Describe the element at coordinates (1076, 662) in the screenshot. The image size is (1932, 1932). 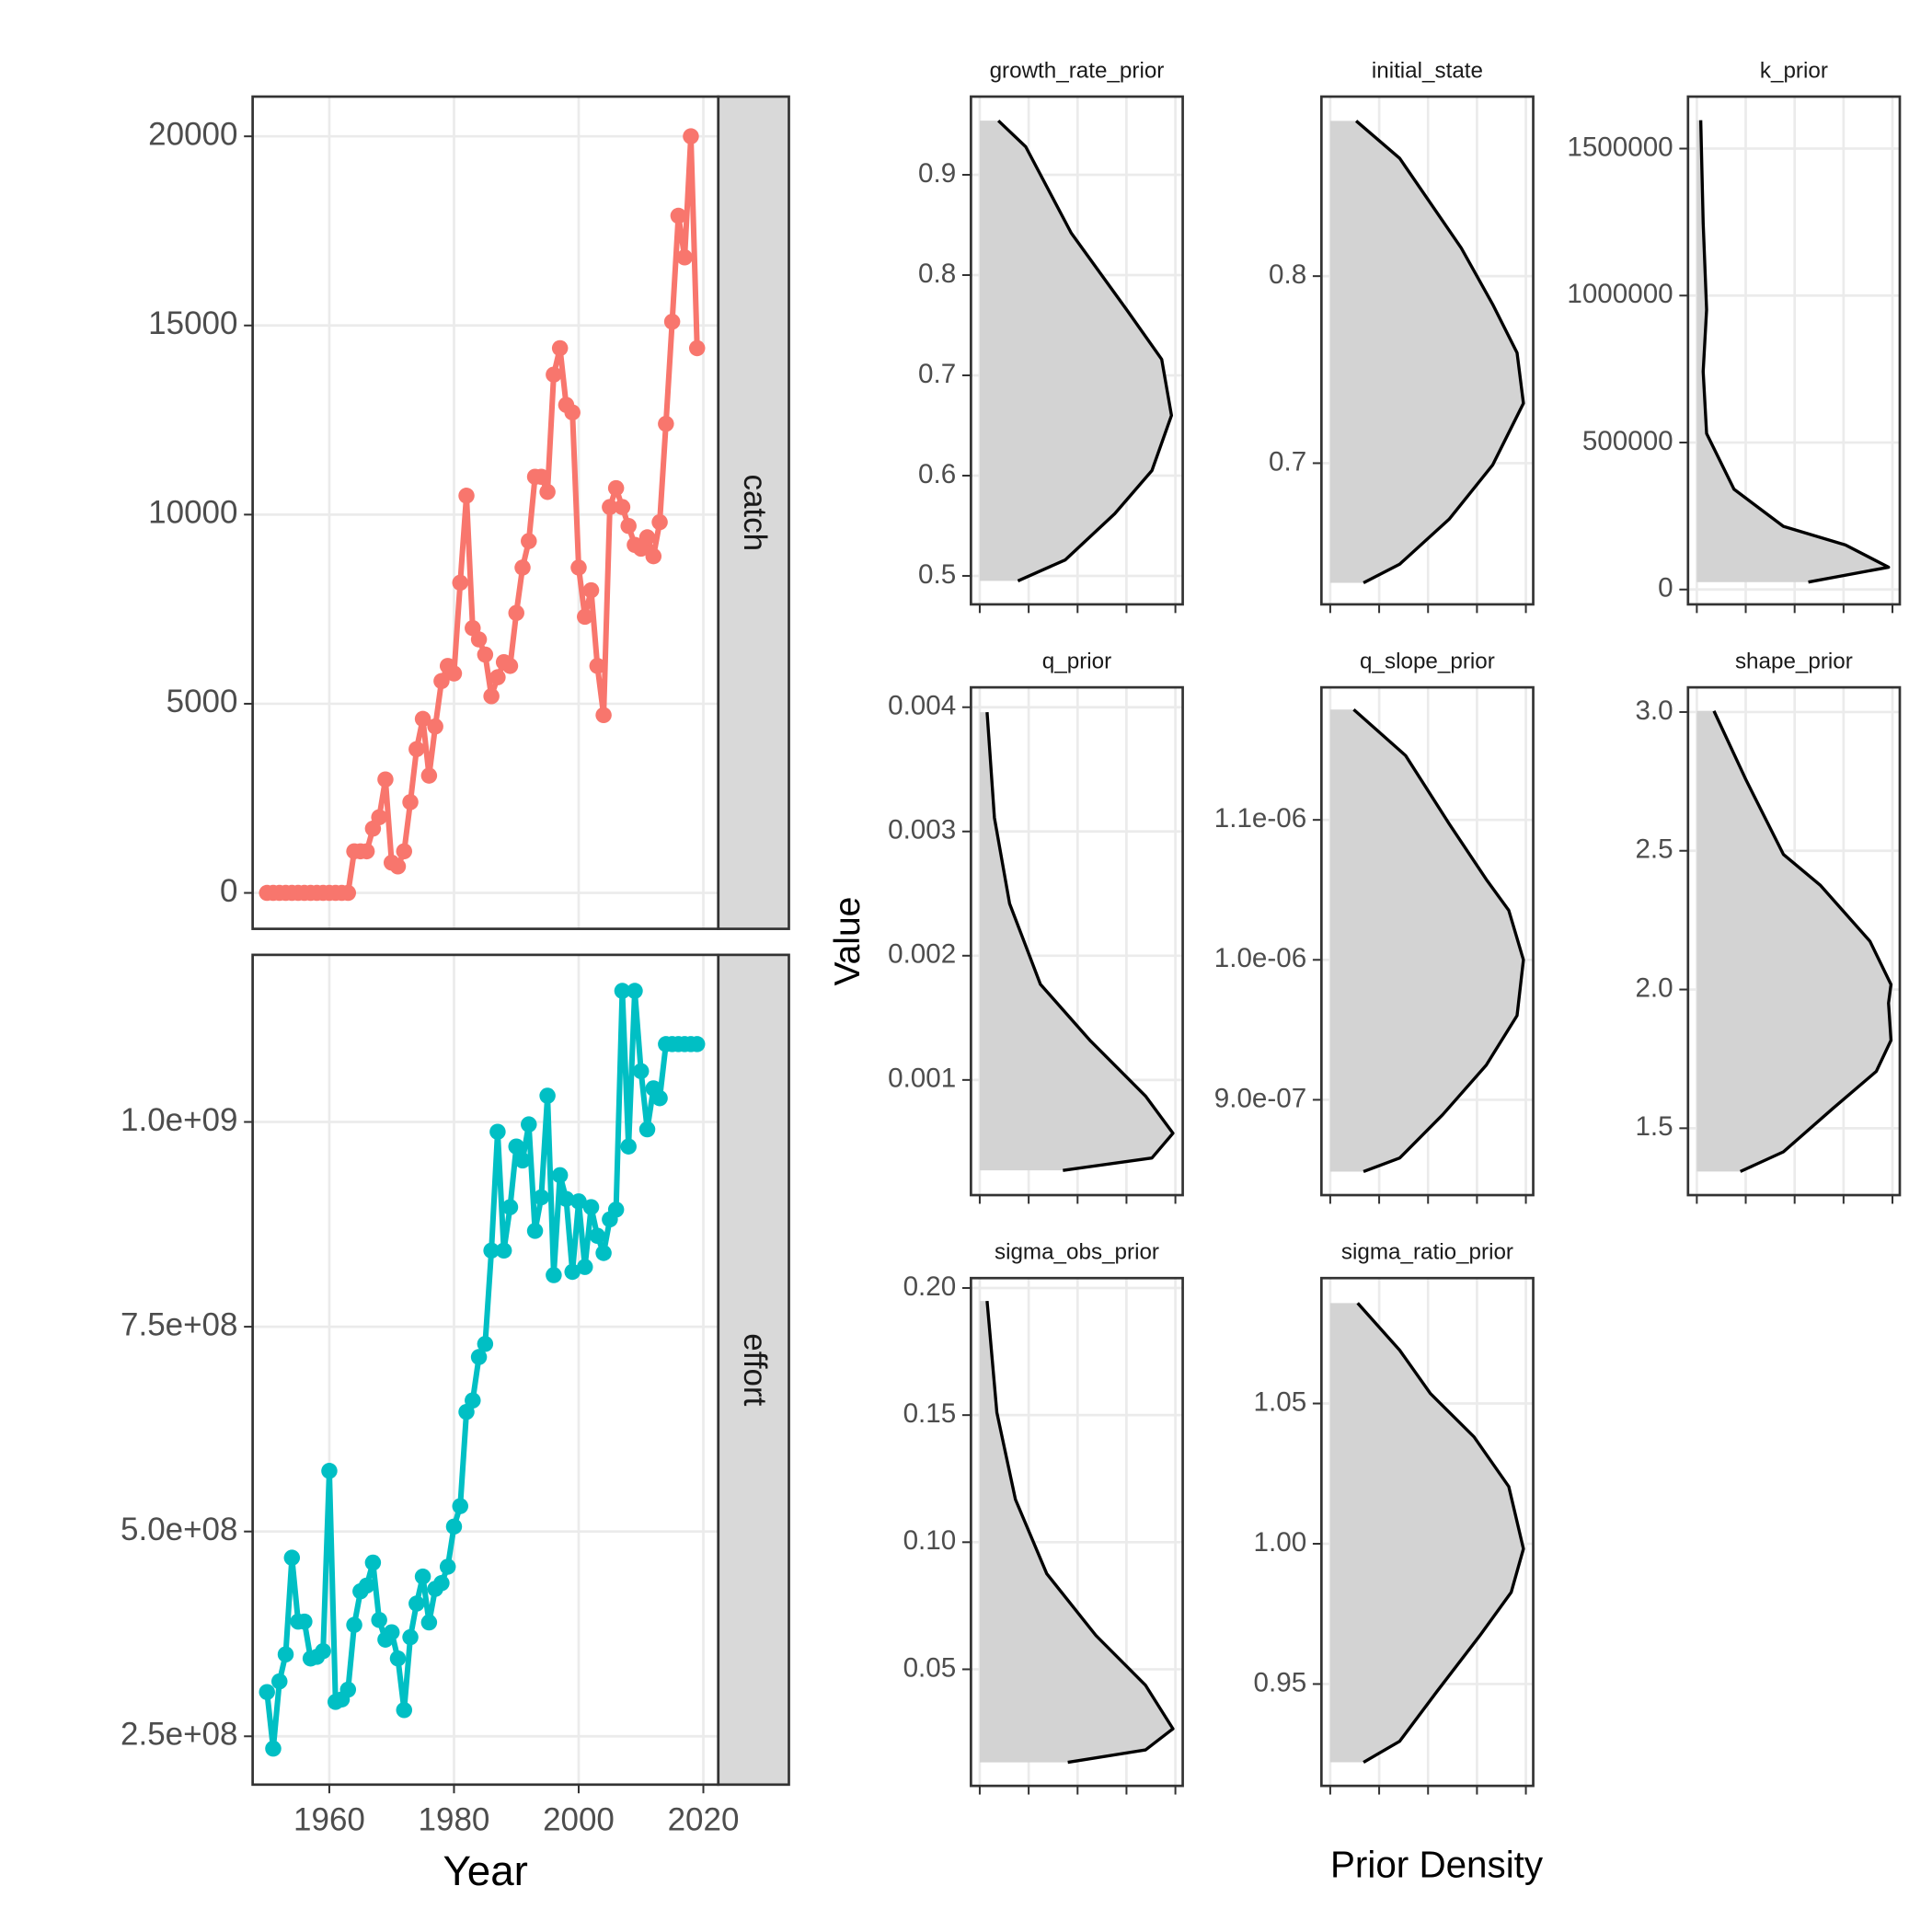
I see `panel-title: q_prior` at that location.